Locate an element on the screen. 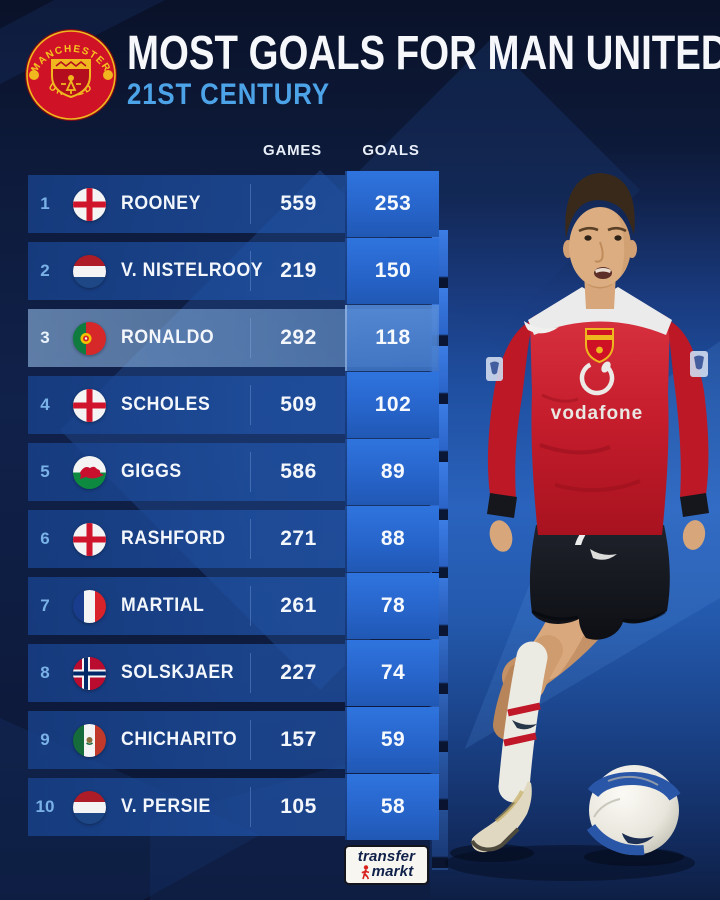  goals-box: 74 is located at coordinates (392, 673).